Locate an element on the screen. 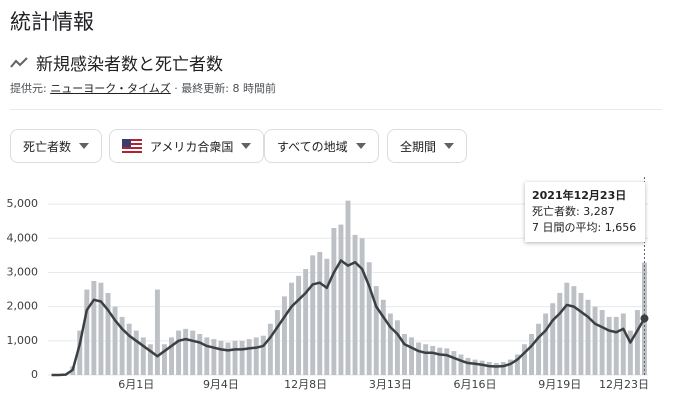 The width and height of the screenshot is (674, 405). filter-chip: アメリカ合衆国 is located at coordinates (187, 146).